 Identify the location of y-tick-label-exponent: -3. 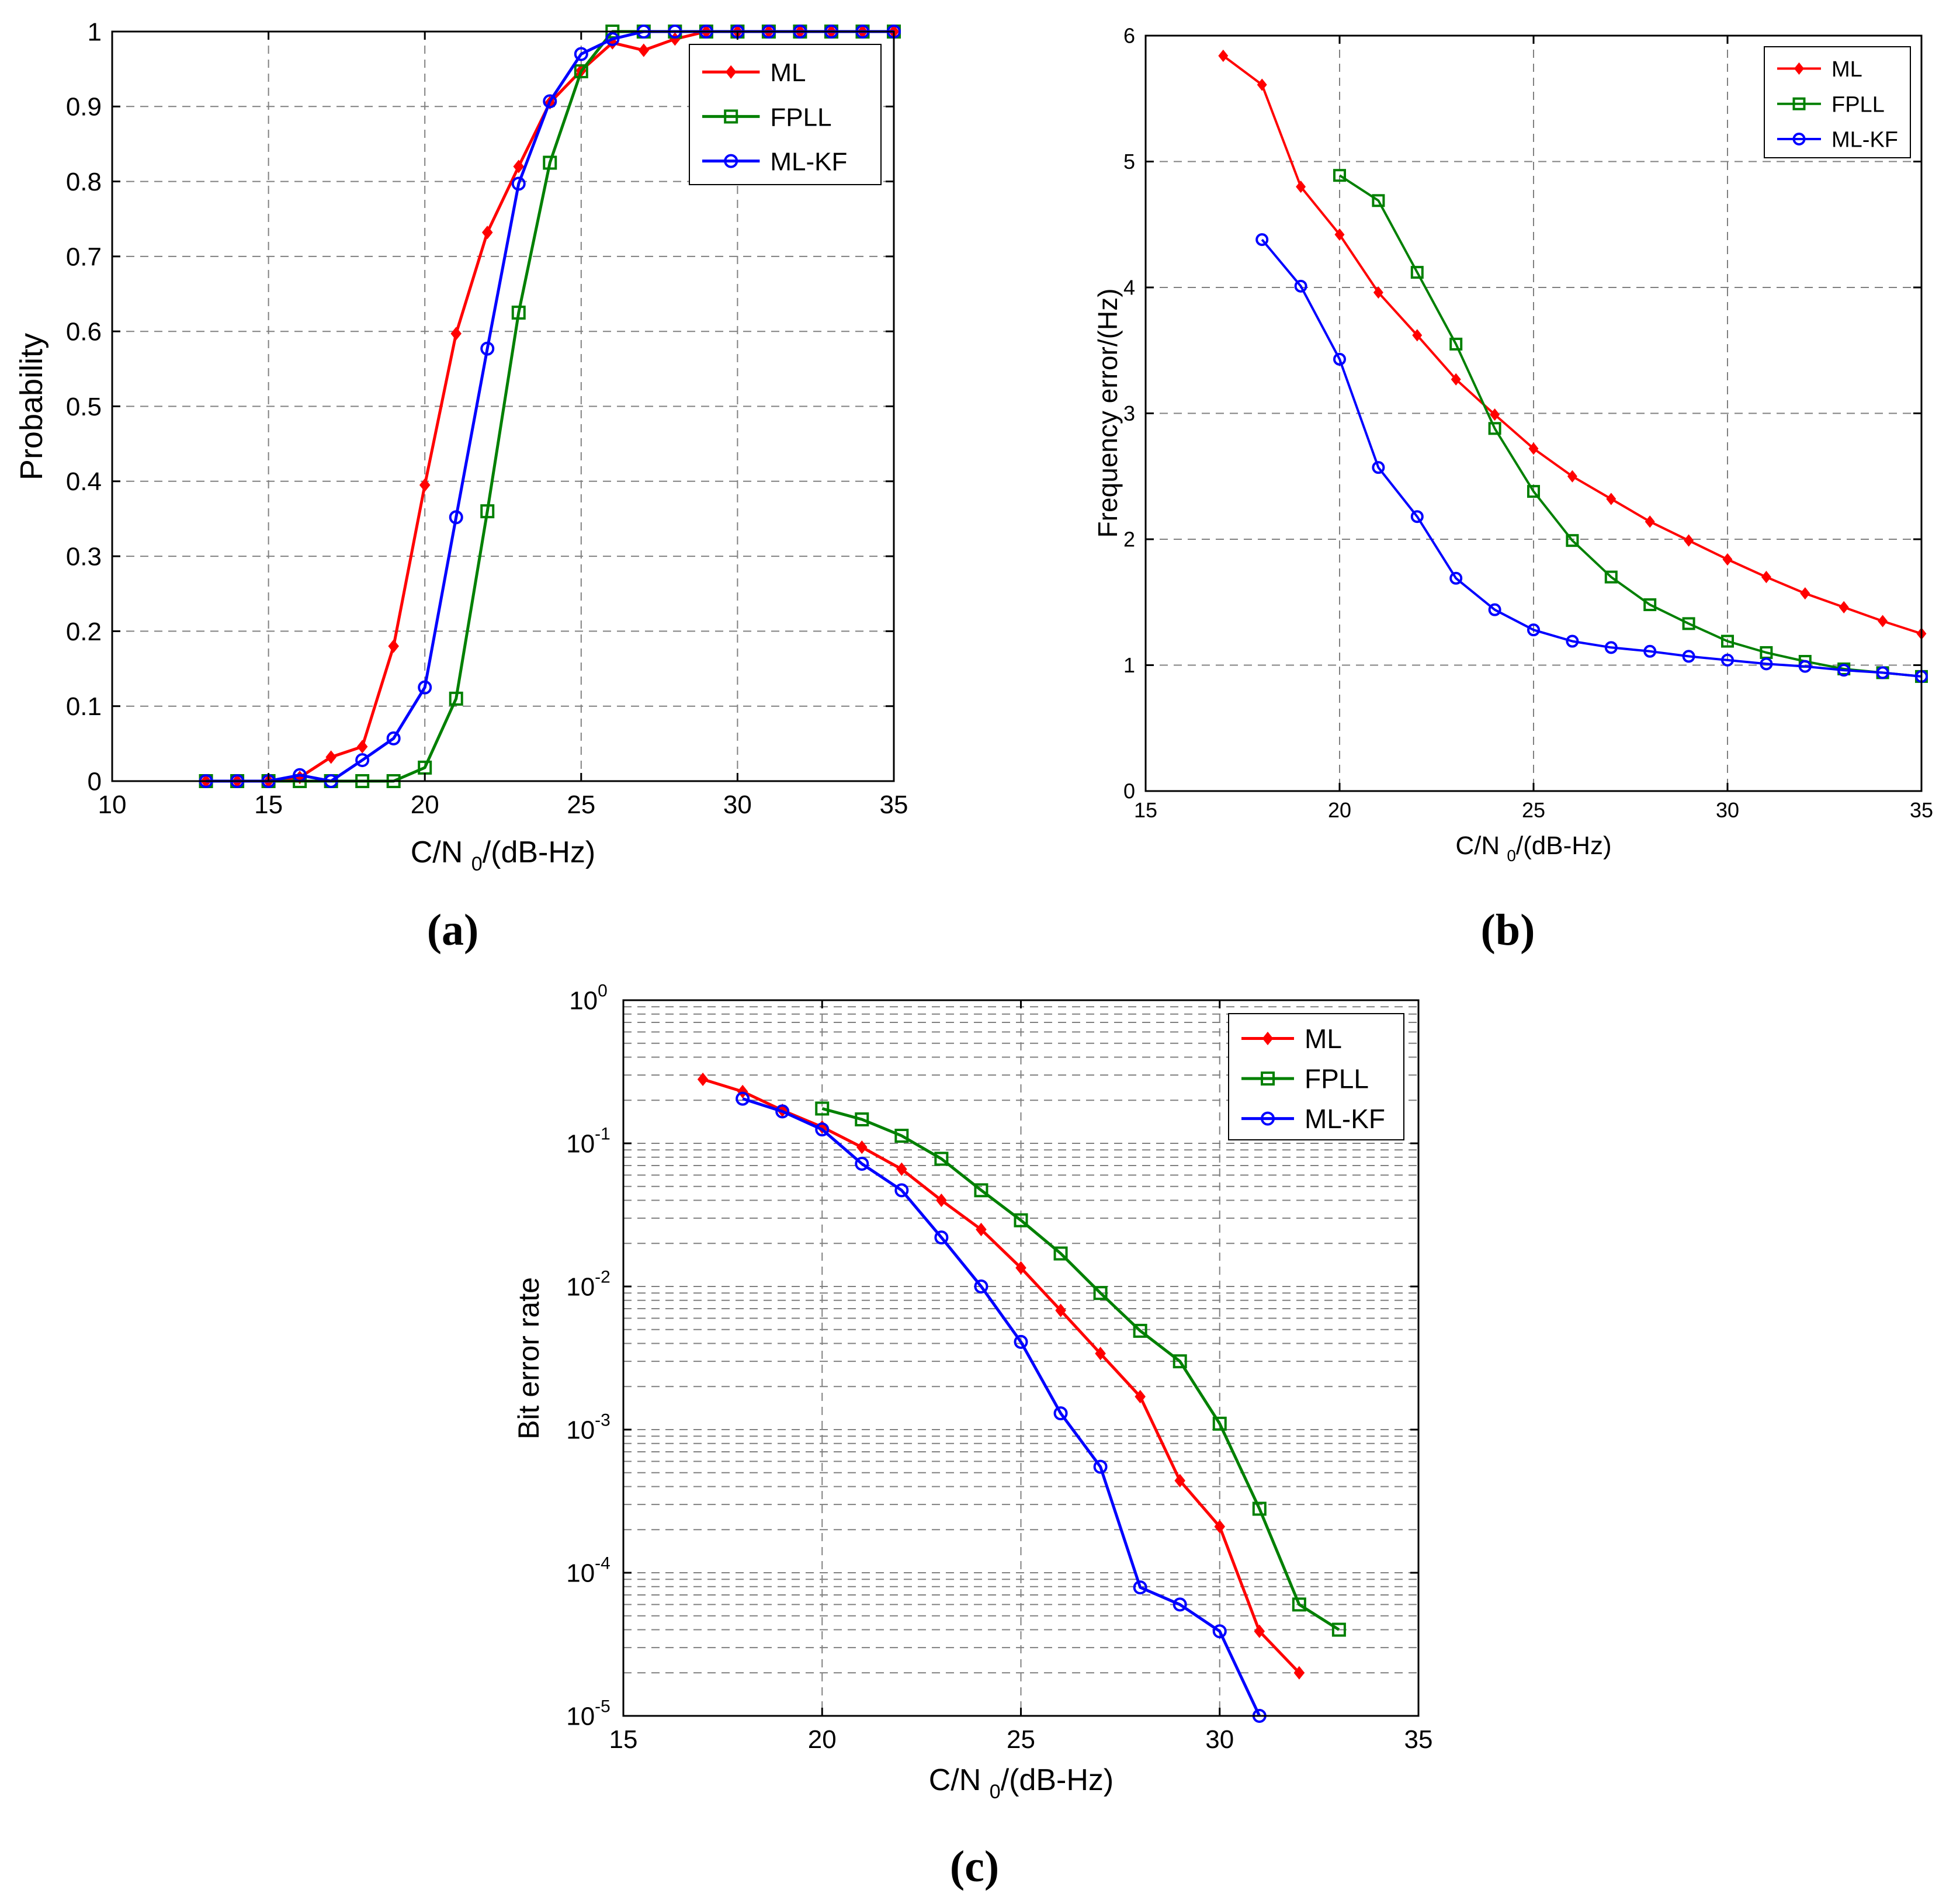
(602, 1420).